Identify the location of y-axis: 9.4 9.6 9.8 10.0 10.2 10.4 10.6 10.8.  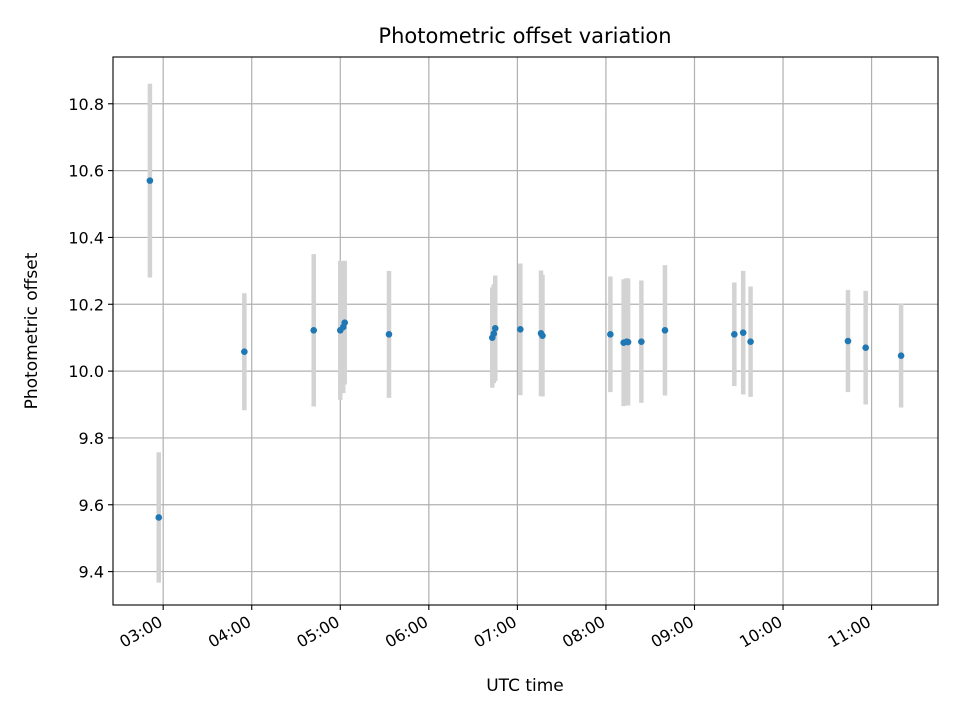
(90, 338).